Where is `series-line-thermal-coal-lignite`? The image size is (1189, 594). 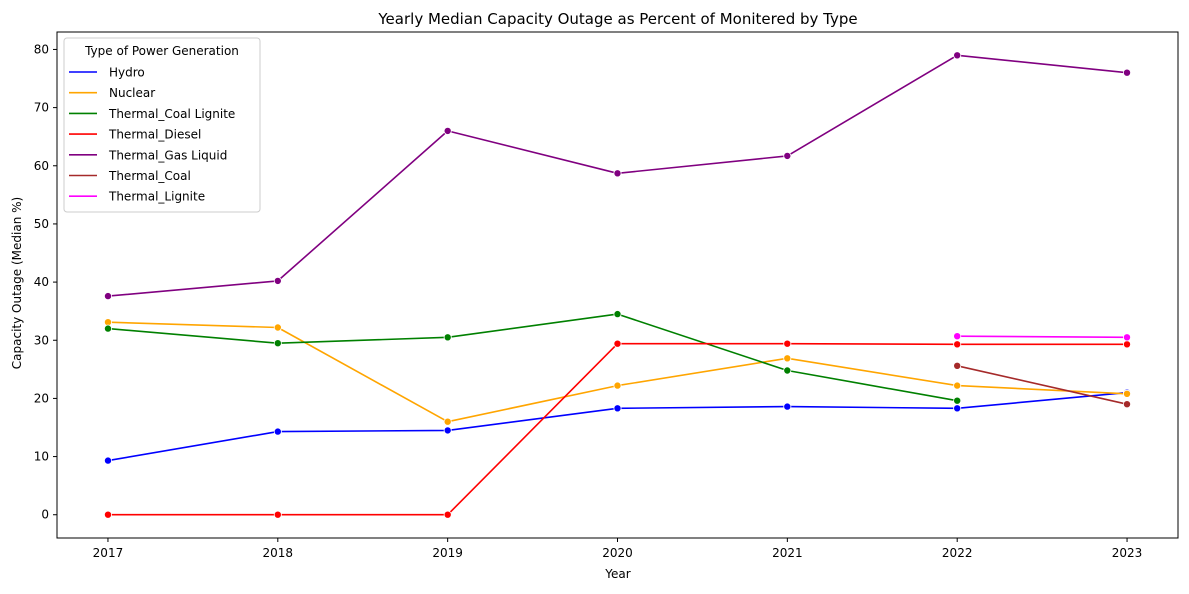 series-line-thermal-coal-lignite is located at coordinates (533, 357).